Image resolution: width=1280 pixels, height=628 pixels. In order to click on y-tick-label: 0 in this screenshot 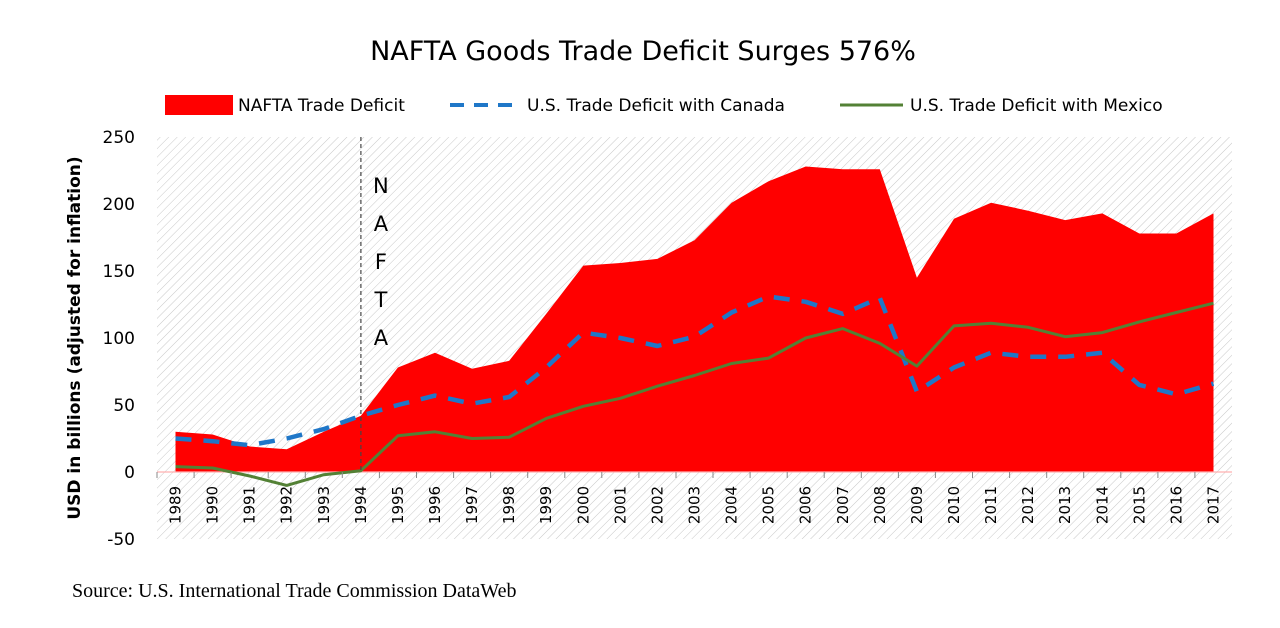, I will do `click(129, 473)`.